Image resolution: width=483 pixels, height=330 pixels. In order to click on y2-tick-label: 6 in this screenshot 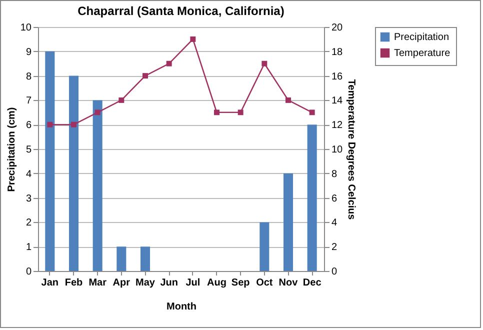, I will do `click(335, 198)`.